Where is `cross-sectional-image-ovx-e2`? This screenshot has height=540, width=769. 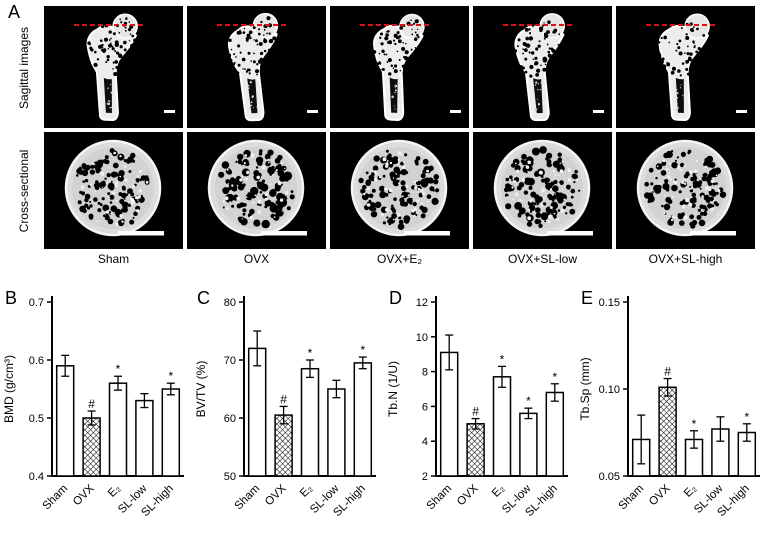 cross-sectional-image-ovx-e2 is located at coordinates (399, 190).